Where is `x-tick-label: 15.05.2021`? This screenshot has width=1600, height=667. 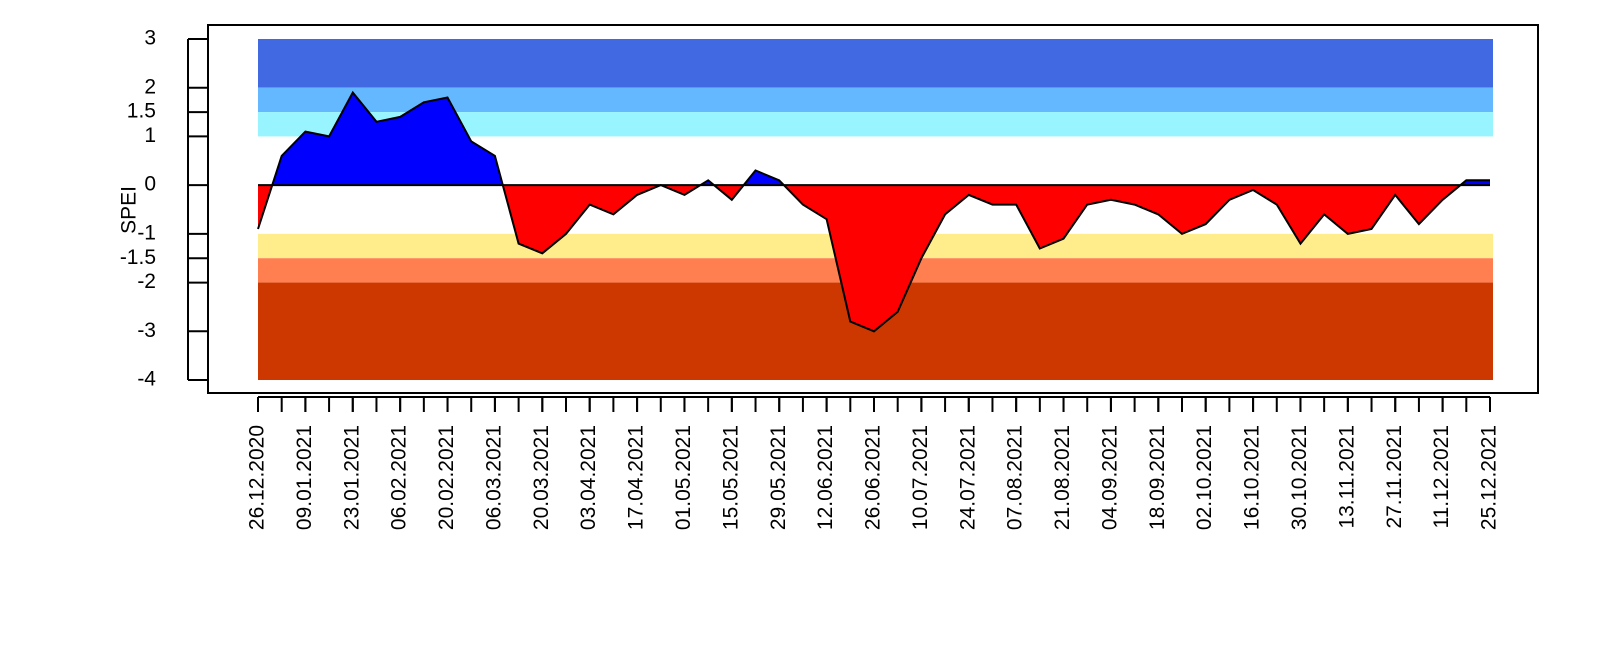
x-tick-label: 15.05.2021 is located at coordinates (730, 477).